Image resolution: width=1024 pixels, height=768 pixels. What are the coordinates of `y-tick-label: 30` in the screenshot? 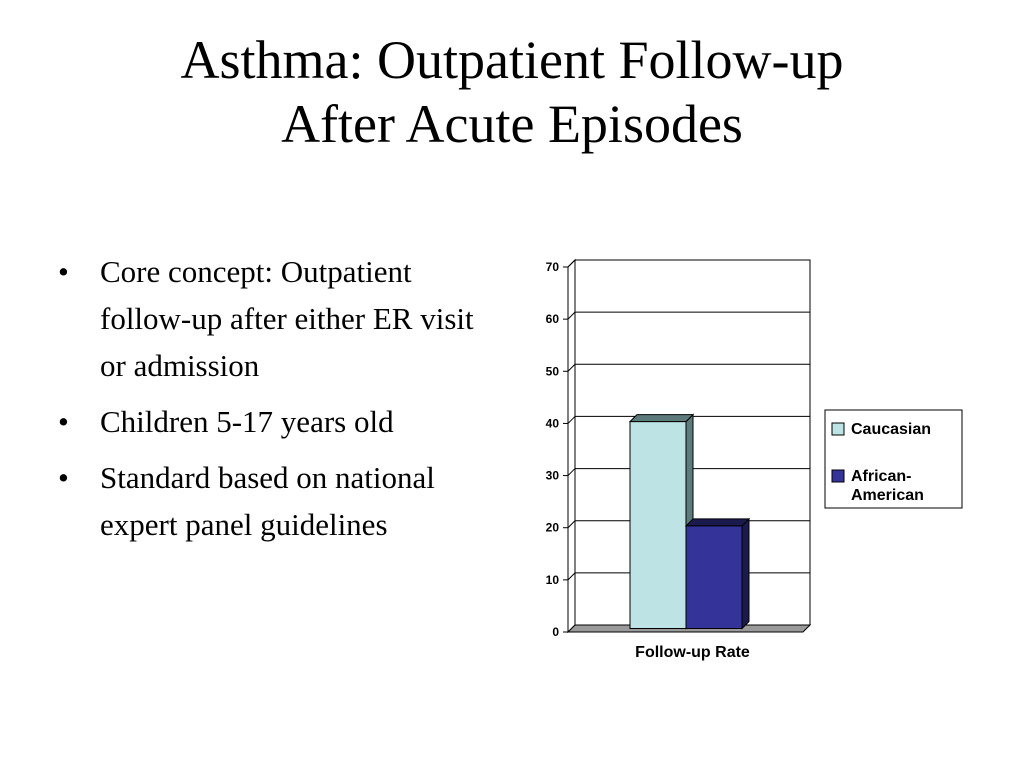 It's located at (553, 476).